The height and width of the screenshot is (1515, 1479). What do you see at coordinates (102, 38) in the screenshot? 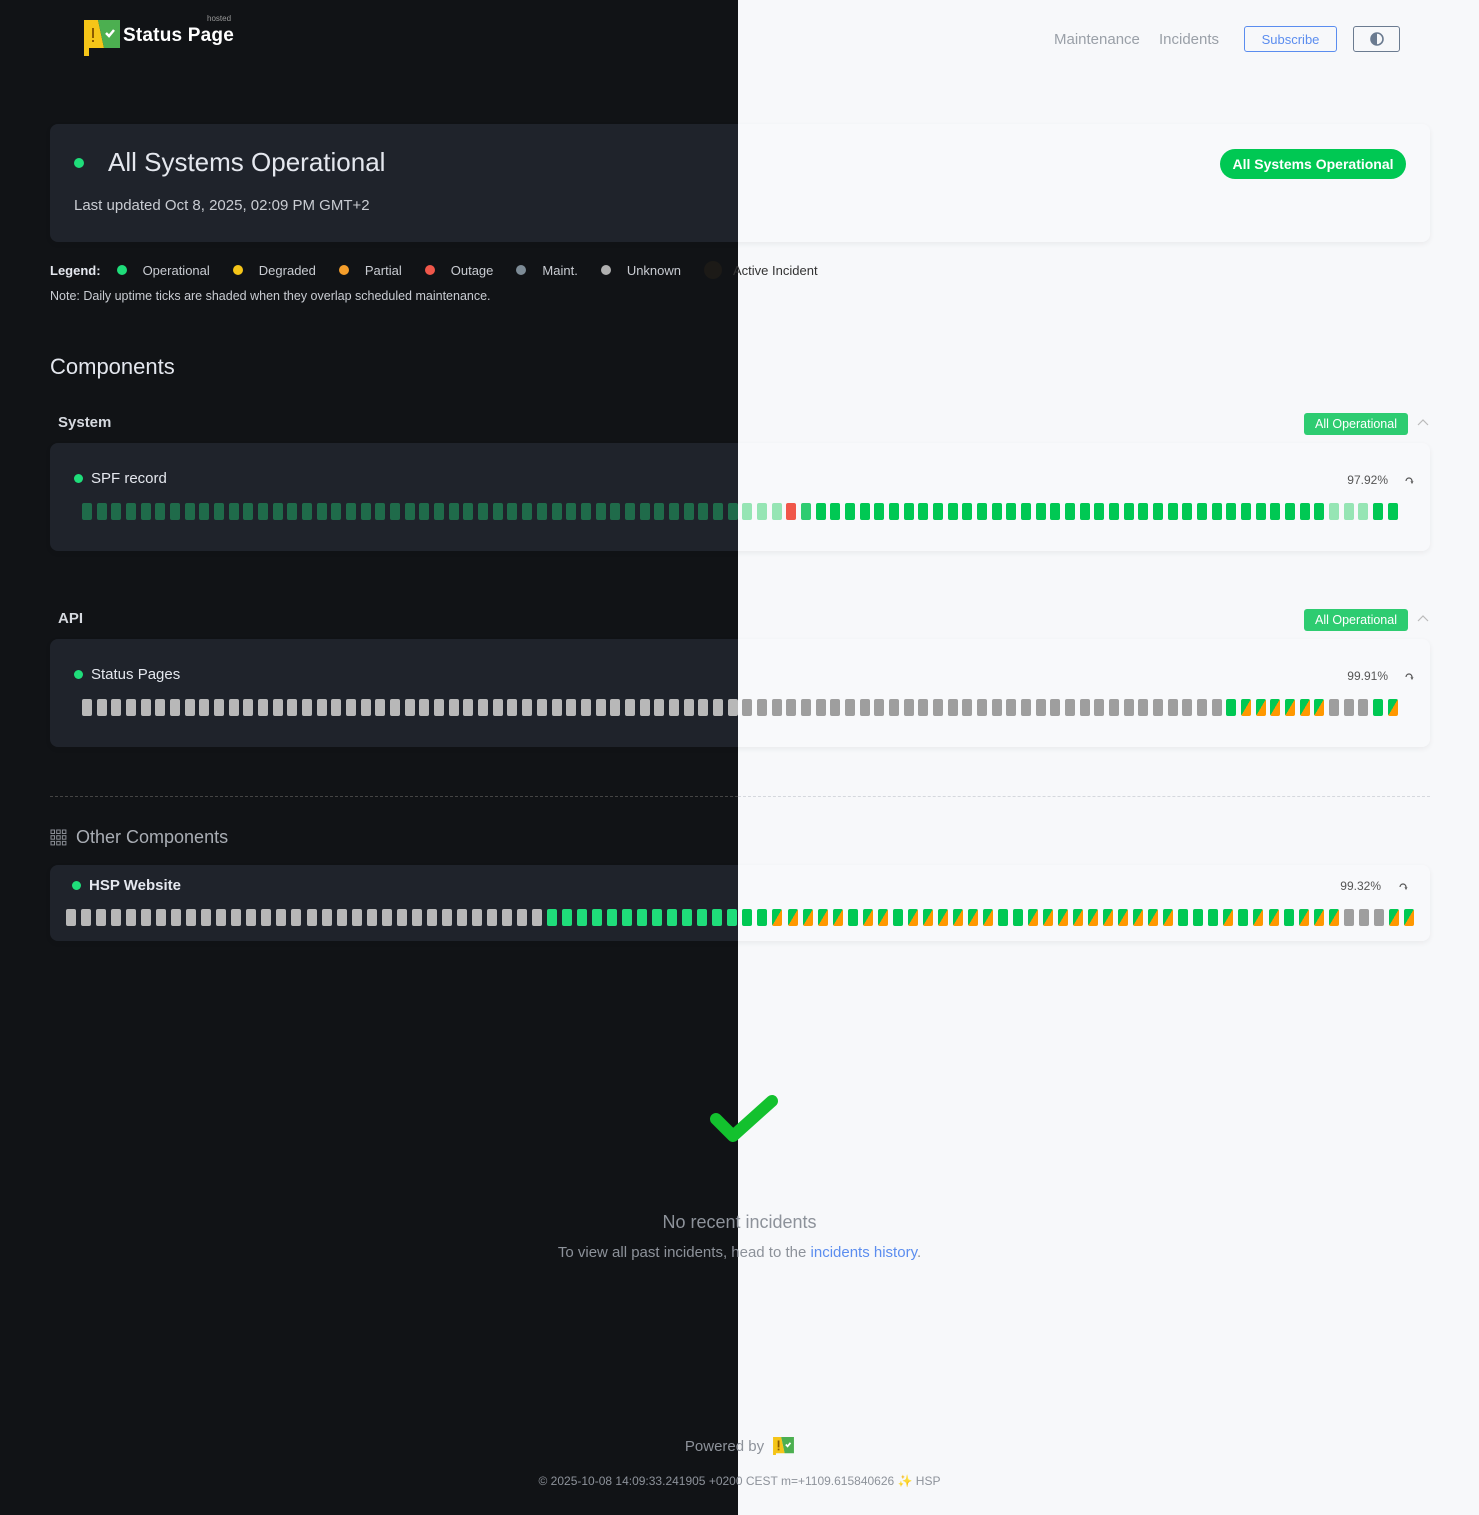
I see `logo-icon` at bounding box center [102, 38].